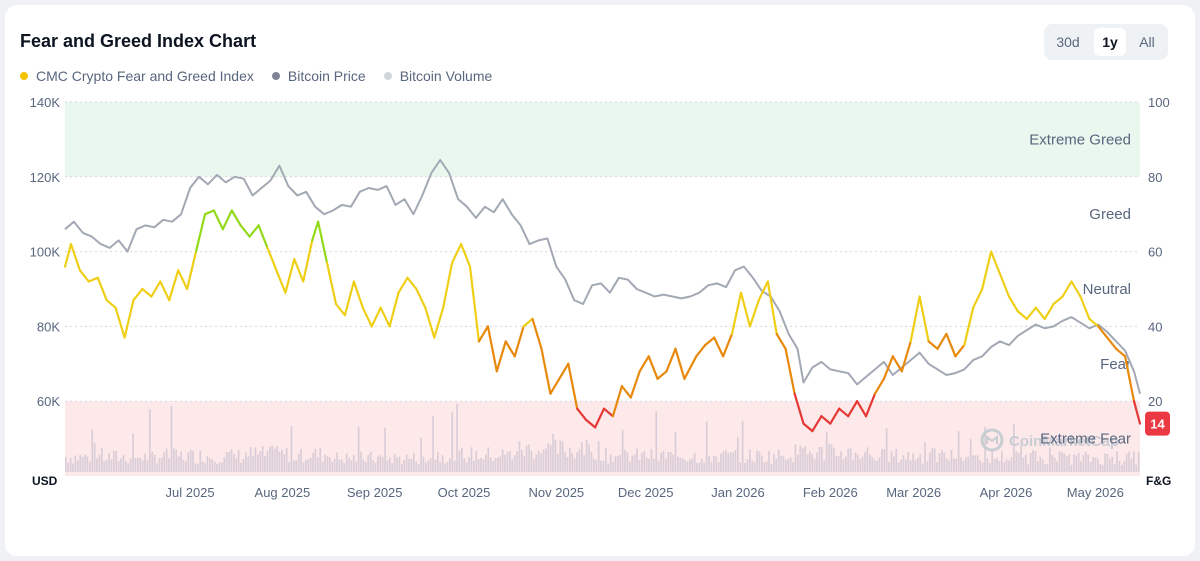 This screenshot has width=1200, height=561. I want to click on range-button-all: All, so click(1147, 42).